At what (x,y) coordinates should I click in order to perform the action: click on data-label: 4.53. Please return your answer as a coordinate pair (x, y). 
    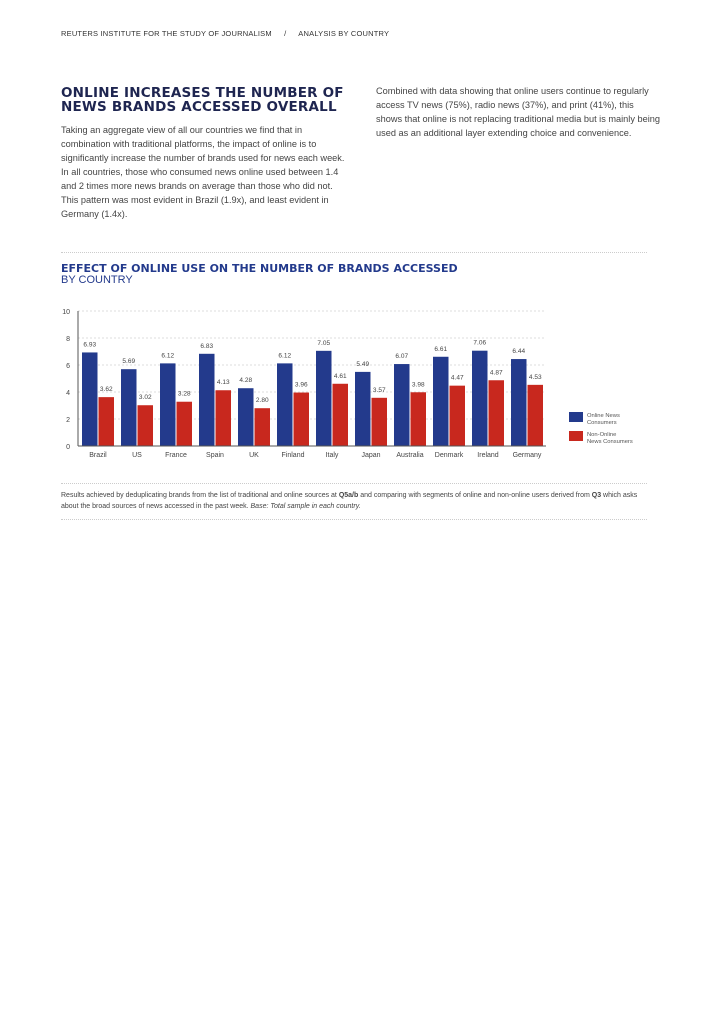
    Looking at the image, I should click on (535, 377).